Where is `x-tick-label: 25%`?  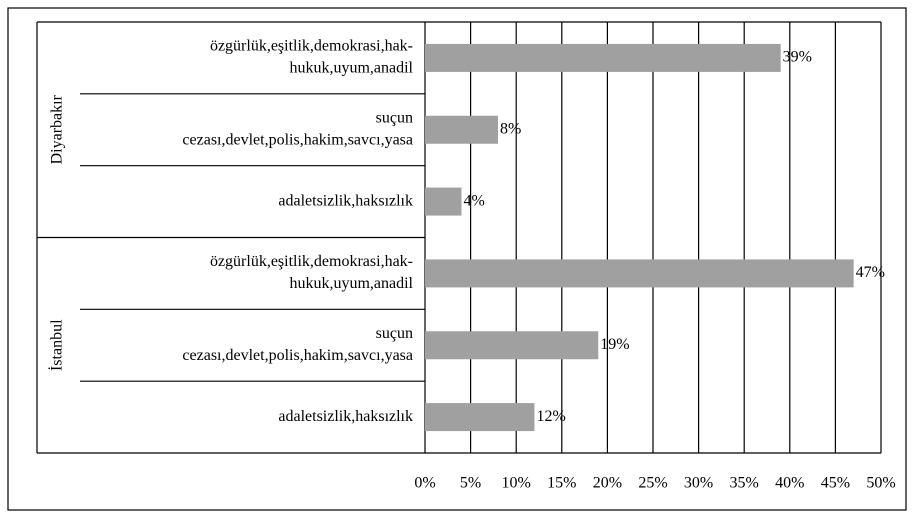 x-tick-label: 25% is located at coordinates (652, 483).